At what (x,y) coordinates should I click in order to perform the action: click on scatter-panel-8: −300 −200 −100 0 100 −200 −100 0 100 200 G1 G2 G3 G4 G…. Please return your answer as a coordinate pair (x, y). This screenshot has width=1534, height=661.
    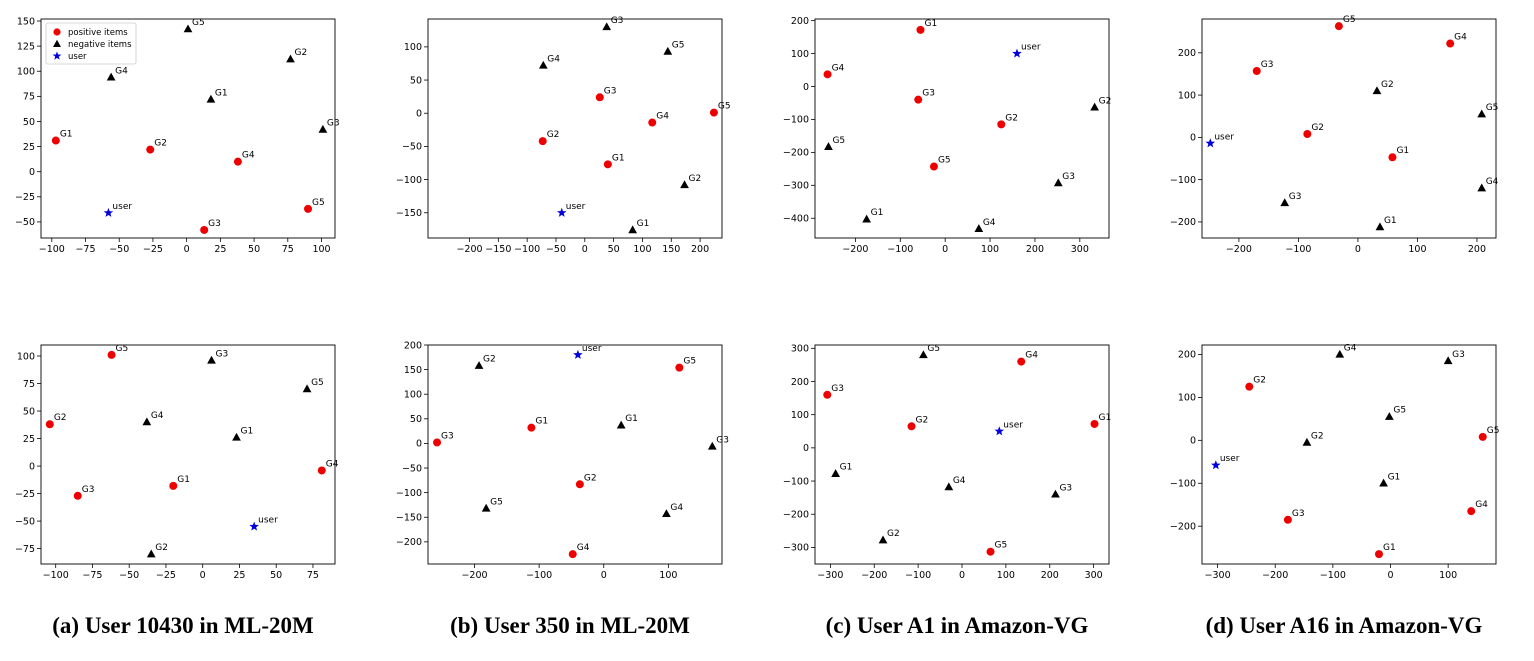
    Looking at the image, I should click on (1335, 462).